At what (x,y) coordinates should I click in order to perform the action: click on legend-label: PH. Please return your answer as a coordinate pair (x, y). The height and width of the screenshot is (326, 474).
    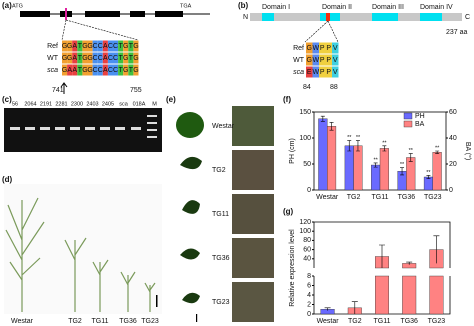
    Looking at the image, I should click on (420, 116).